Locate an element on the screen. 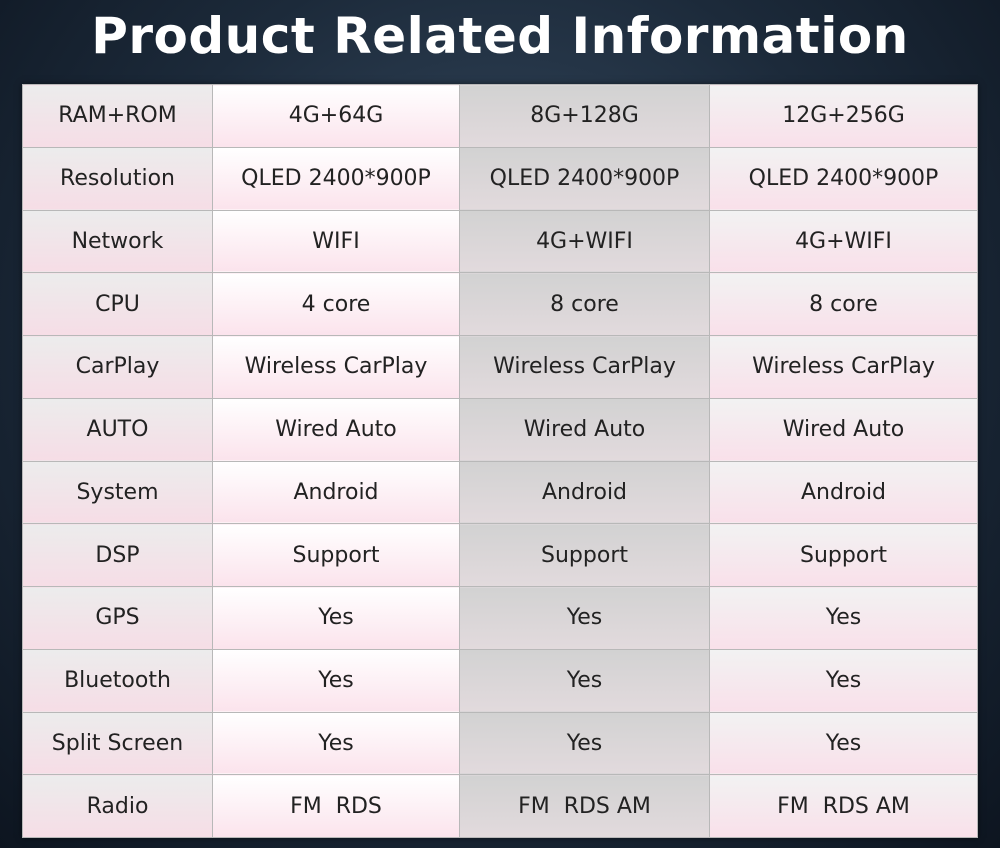 Image resolution: width=1000 pixels, height=848 pixels. table-row: GPS Yes Yes Yes is located at coordinates (500, 618).